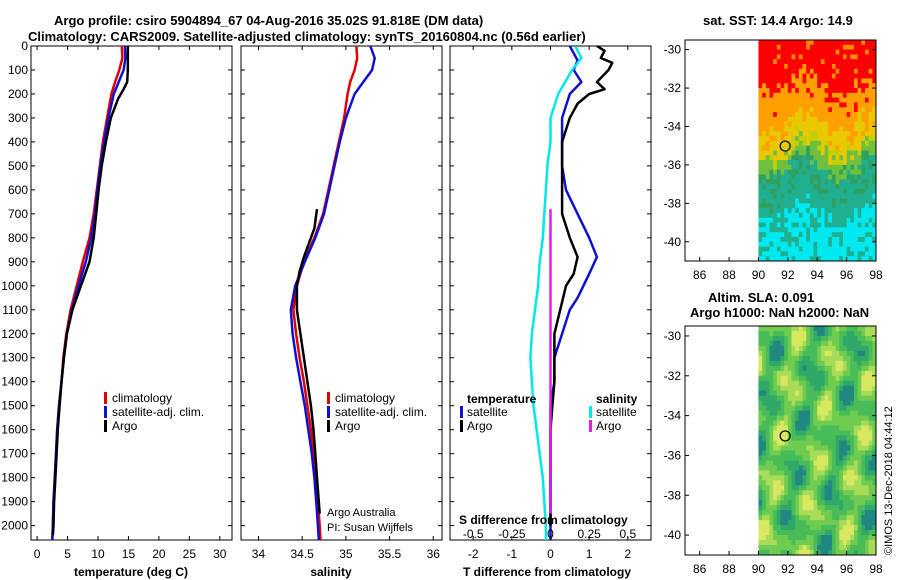 The width and height of the screenshot is (900, 580). I want to click on series-line-climatology, so click(87, 293).